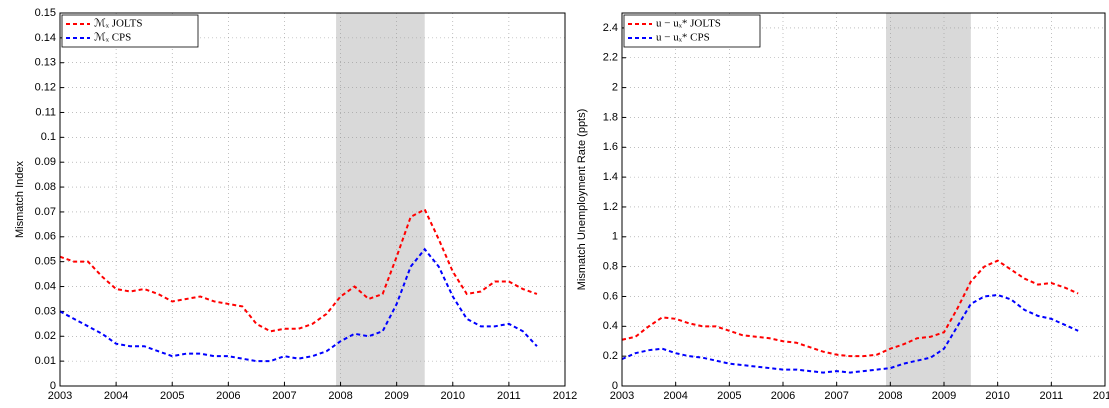  Describe the element at coordinates (118, 24) in the screenshot. I see `legend-label: ℳₓ JOLTS` at that location.